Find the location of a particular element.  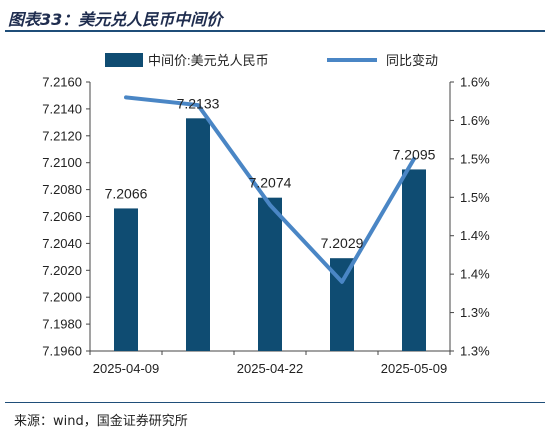

y-left-tick-label: 7.2140 is located at coordinates (62, 108).